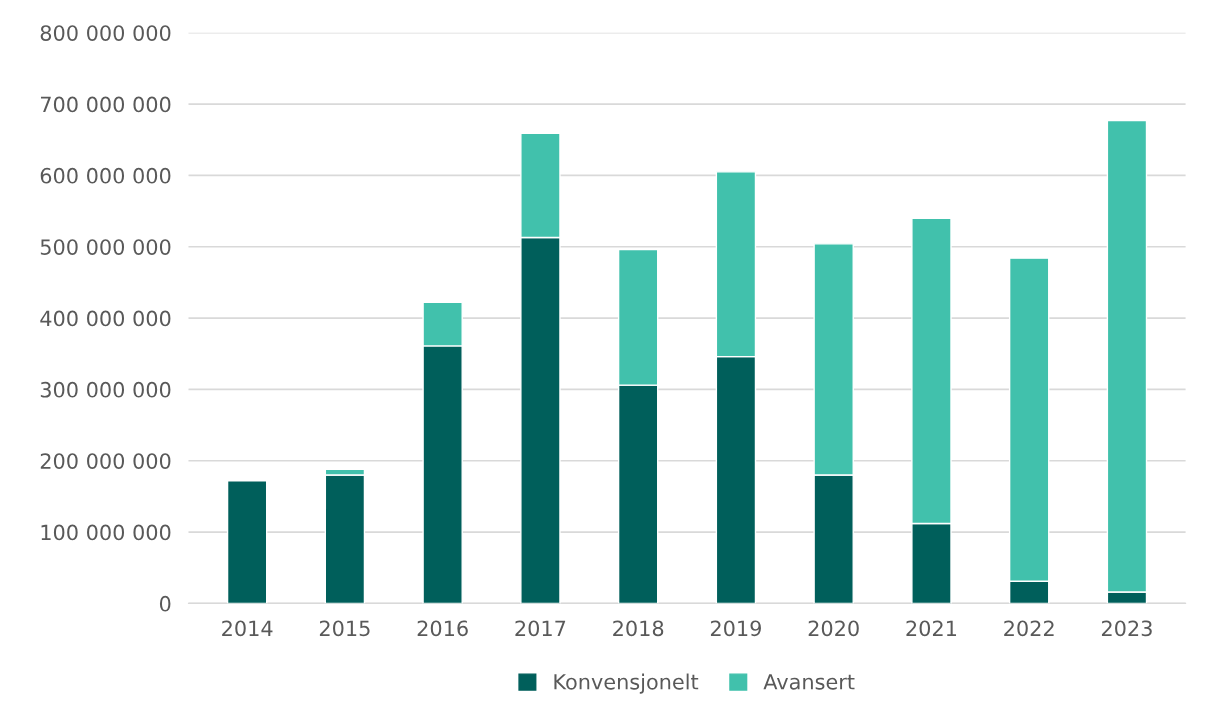 The width and height of the screenshot is (1216, 727). What do you see at coordinates (1029, 628) in the screenshot?
I see `x-tick-label: 2022` at bounding box center [1029, 628].